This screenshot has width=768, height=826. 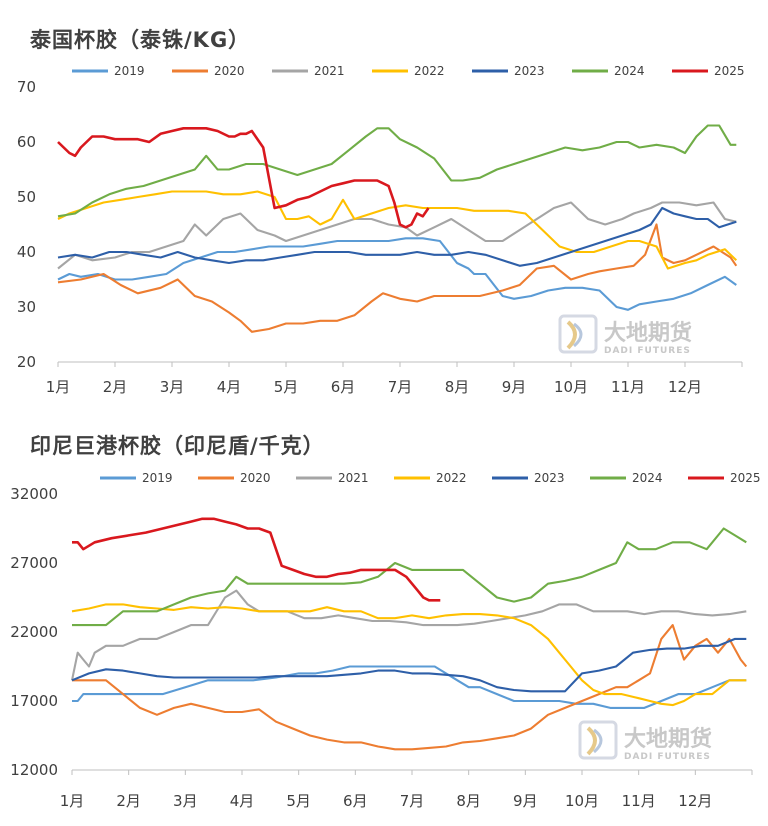 What do you see at coordinates (26, 142) in the screenshot?
I see `y-tick-label: 60` at bounding box center [26, 142].